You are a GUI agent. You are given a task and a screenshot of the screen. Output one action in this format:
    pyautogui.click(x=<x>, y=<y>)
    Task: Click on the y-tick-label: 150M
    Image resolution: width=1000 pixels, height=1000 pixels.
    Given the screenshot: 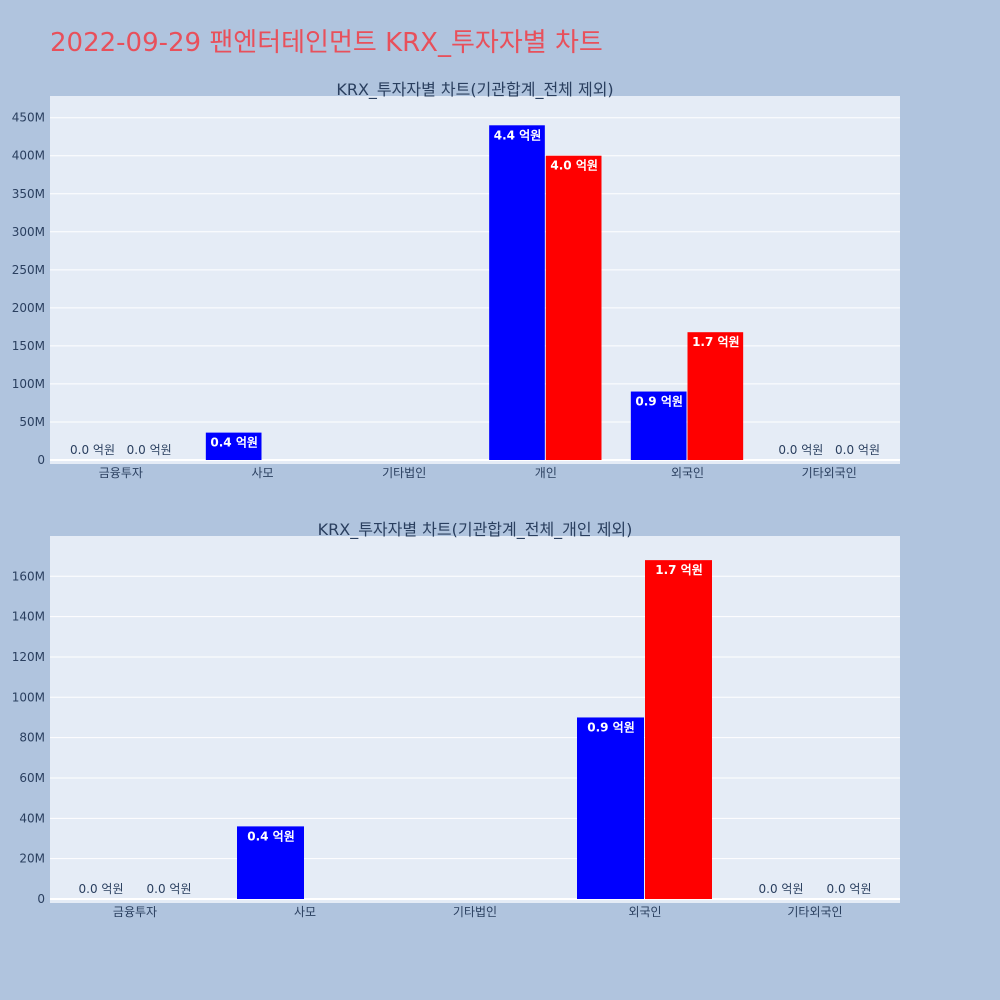 What is the action you would take?
    pyautogui.click(x=28, y=346)
    